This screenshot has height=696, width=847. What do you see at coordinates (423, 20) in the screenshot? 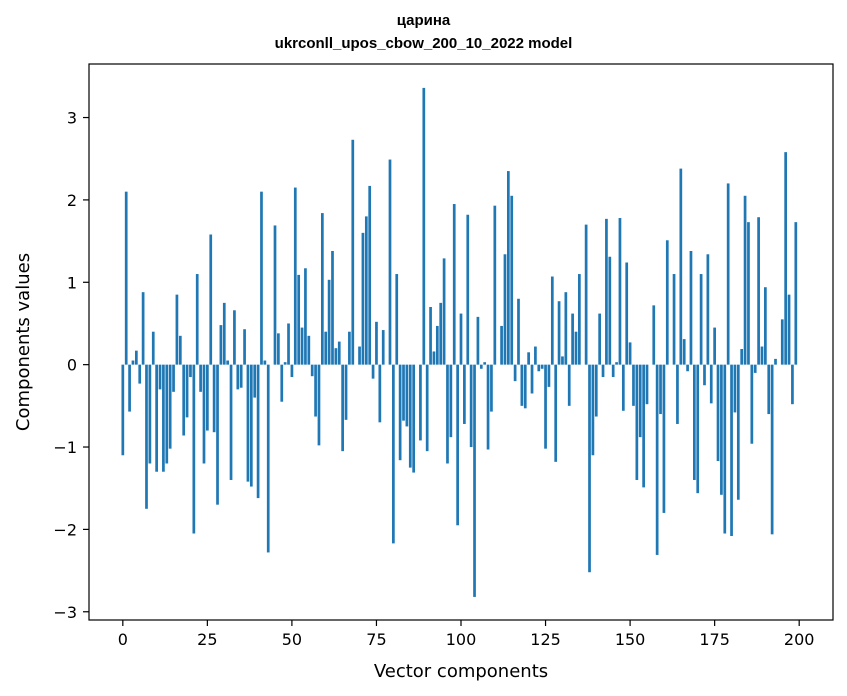
I see `chart-title: царина` at bounding box center [423, 20].